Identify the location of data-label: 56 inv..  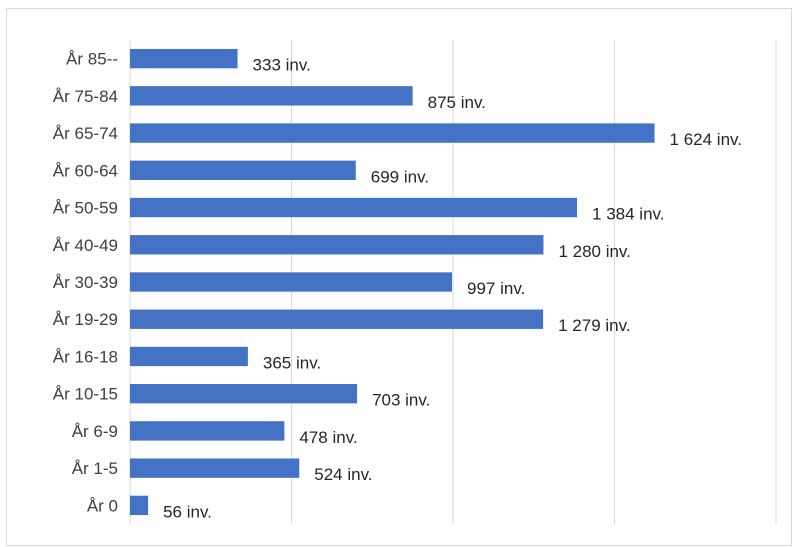
(187, 511).